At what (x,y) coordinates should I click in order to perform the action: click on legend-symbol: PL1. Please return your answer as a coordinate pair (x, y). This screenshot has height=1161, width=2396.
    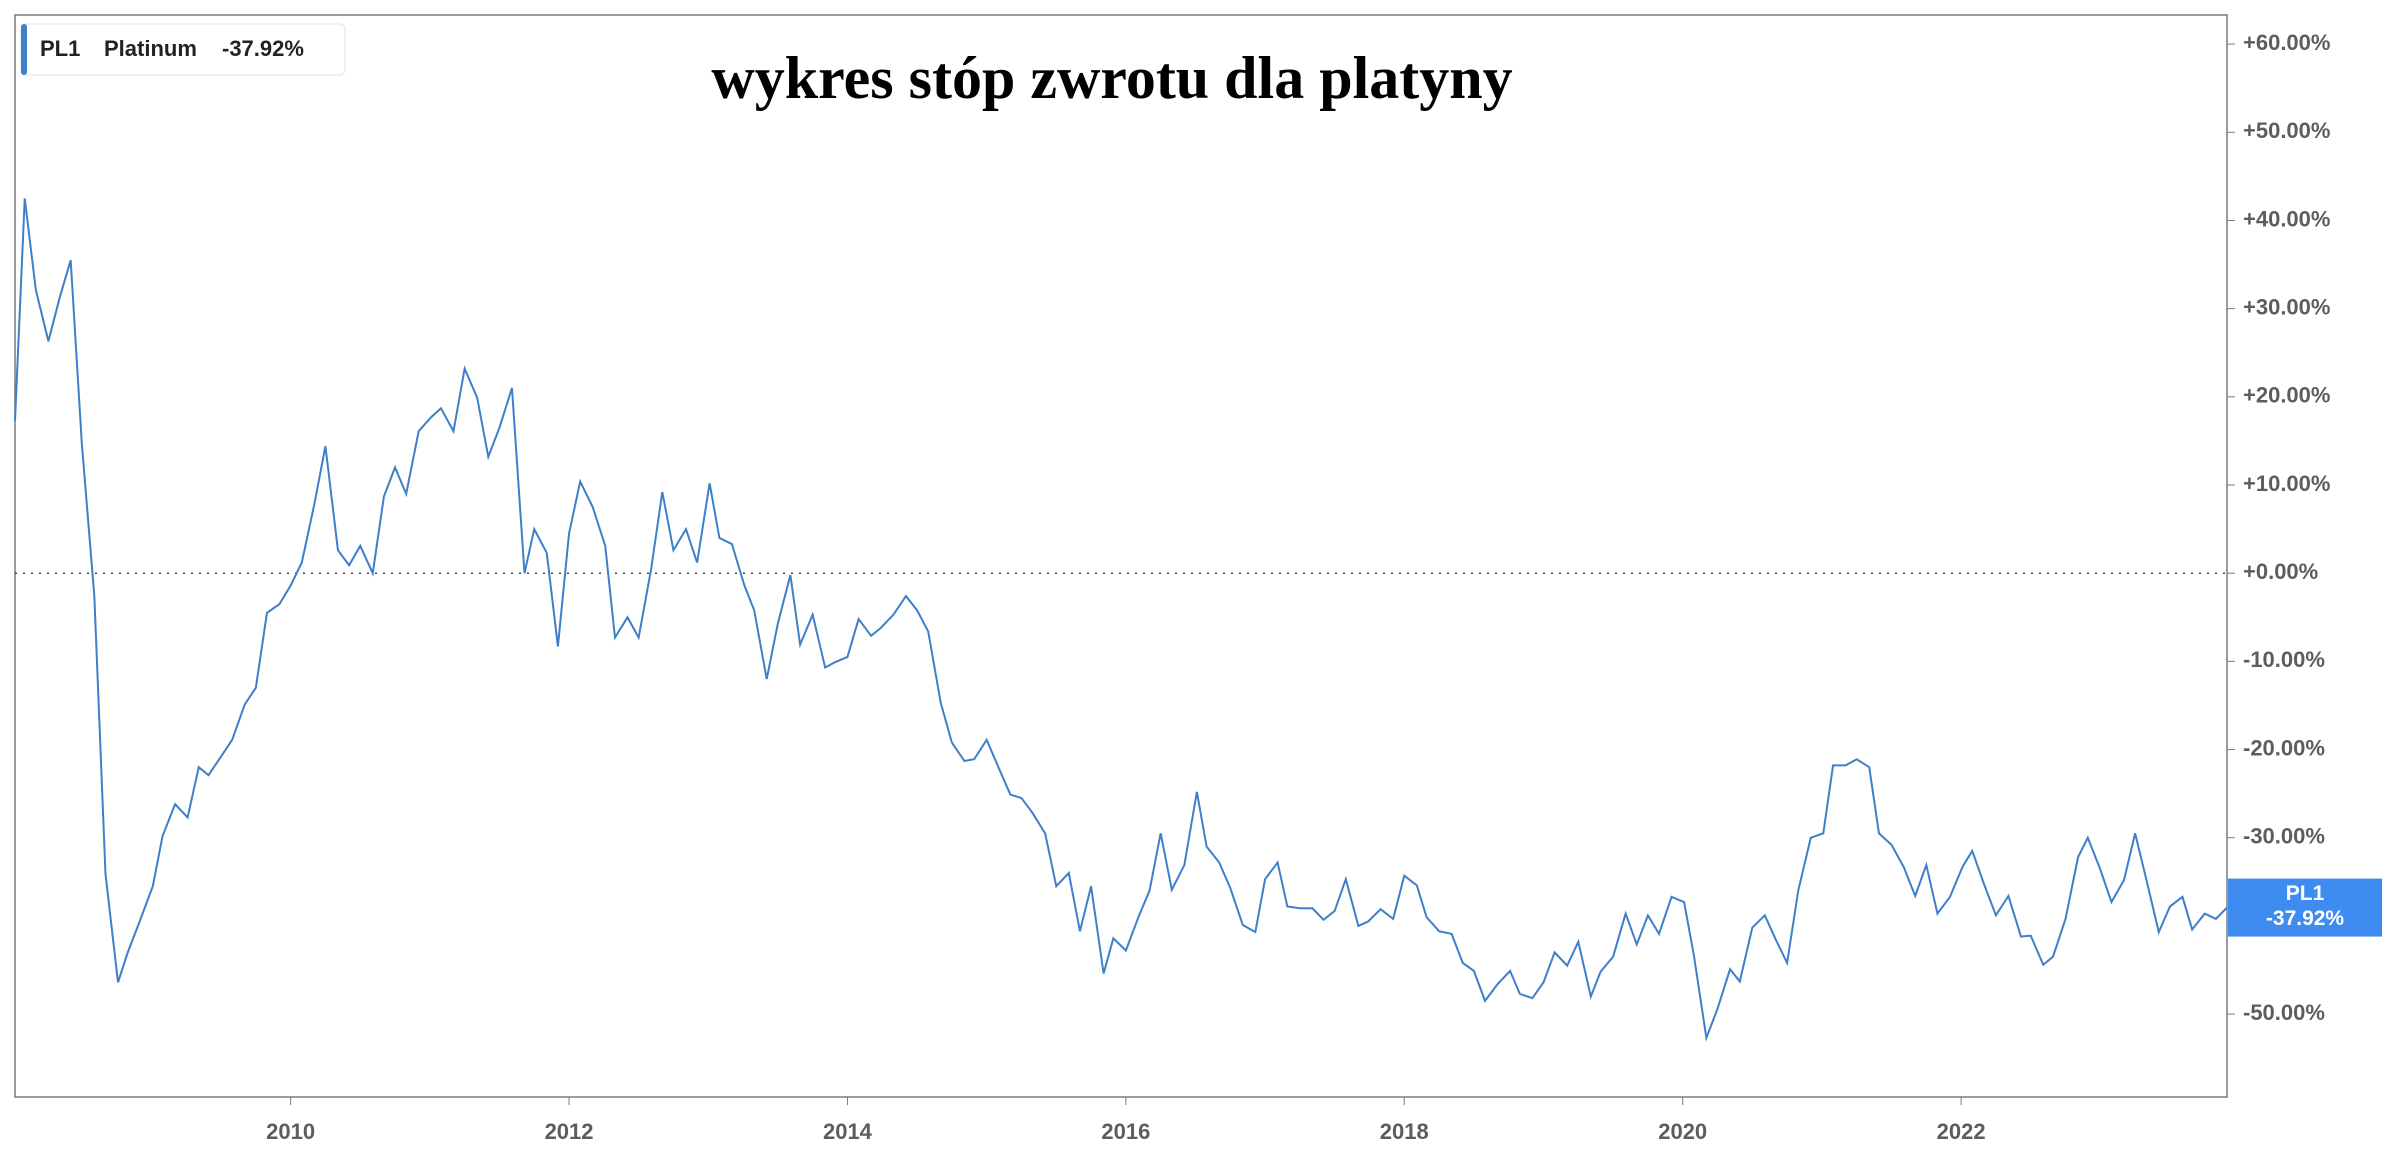
    Looking at the image, I should click on (60, 48).